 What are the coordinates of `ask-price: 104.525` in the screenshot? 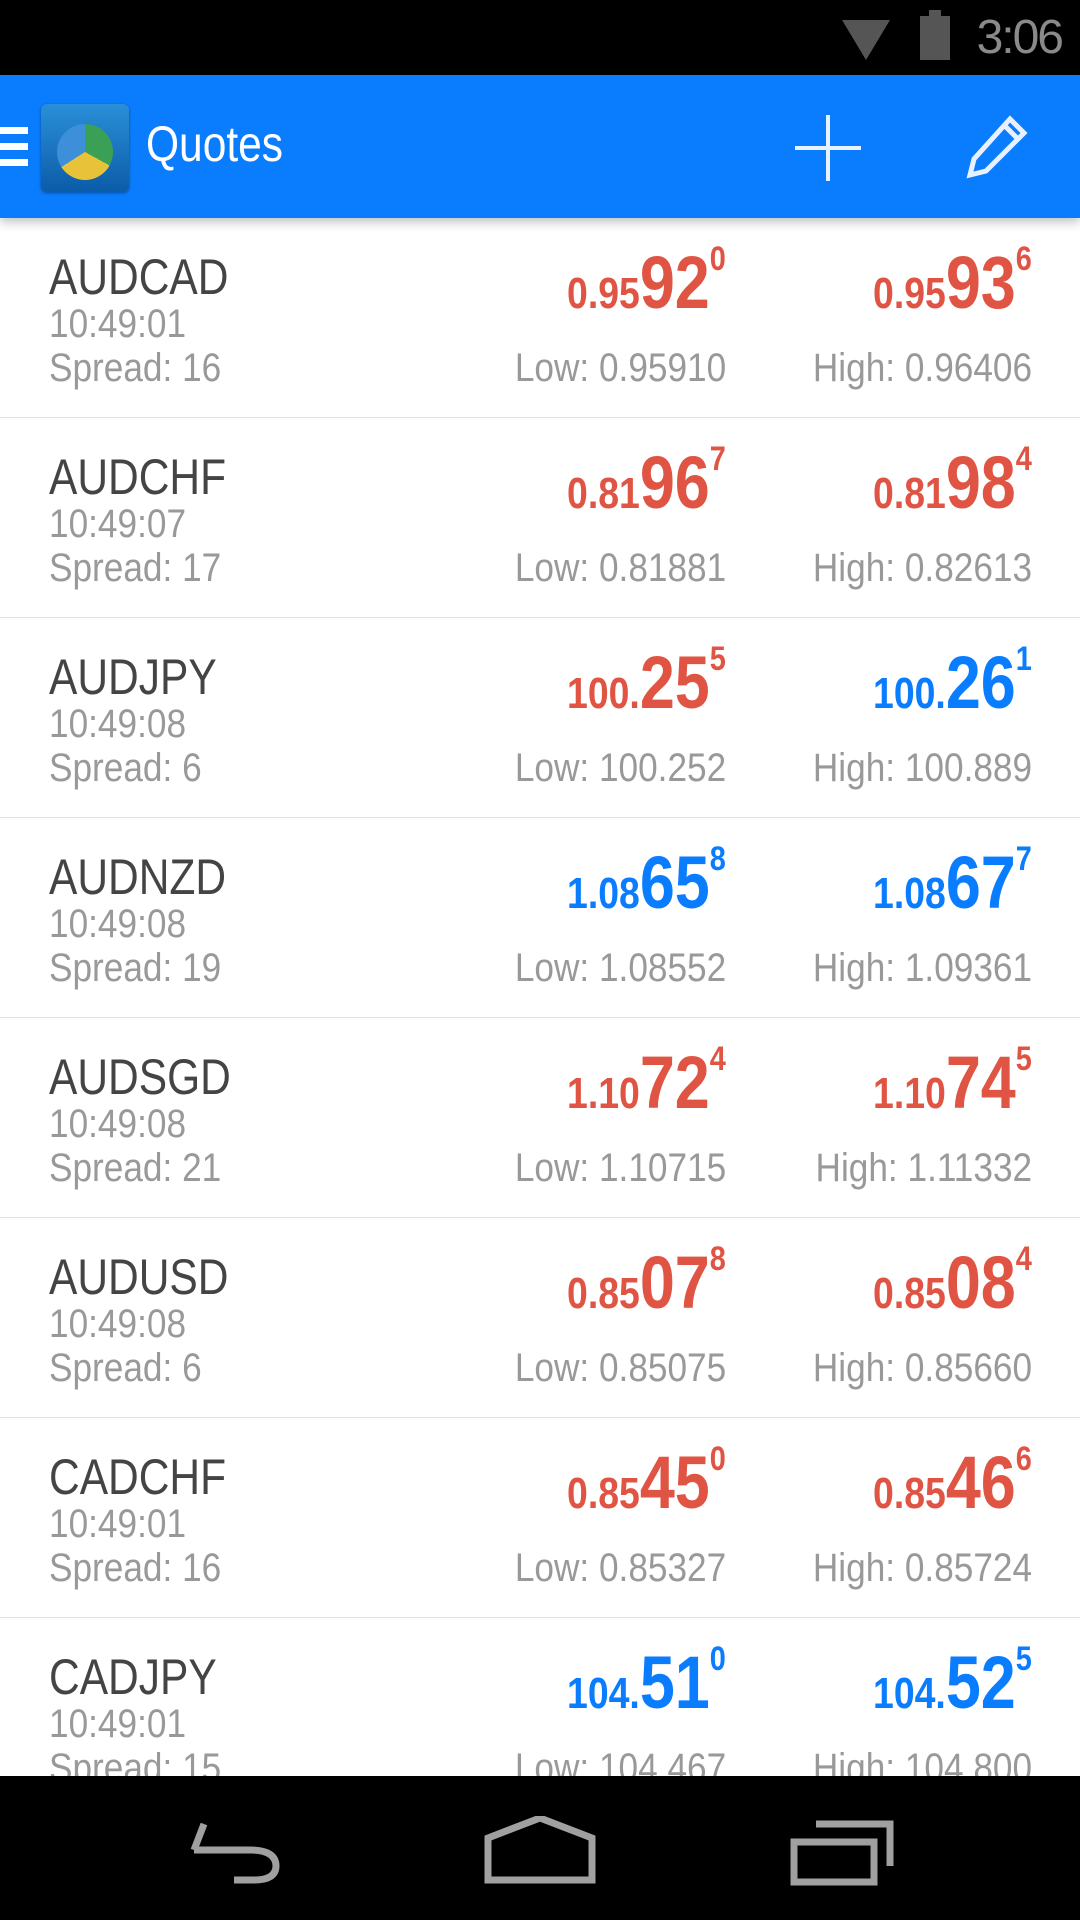 It's located at (952, 1682).